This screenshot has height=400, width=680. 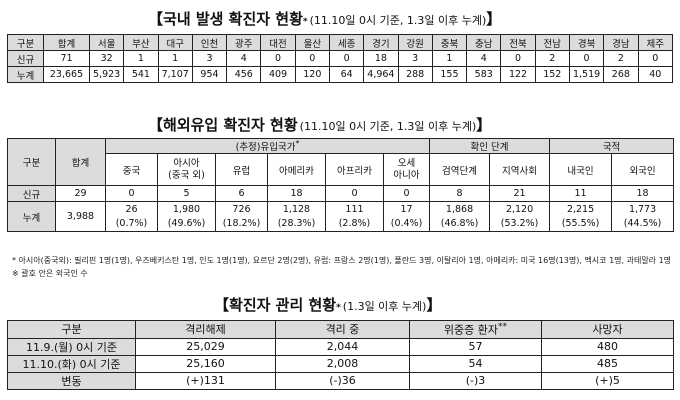 I want to click on management-subtitle: (1.3일 이후 누계), so click(x=384, y=306).